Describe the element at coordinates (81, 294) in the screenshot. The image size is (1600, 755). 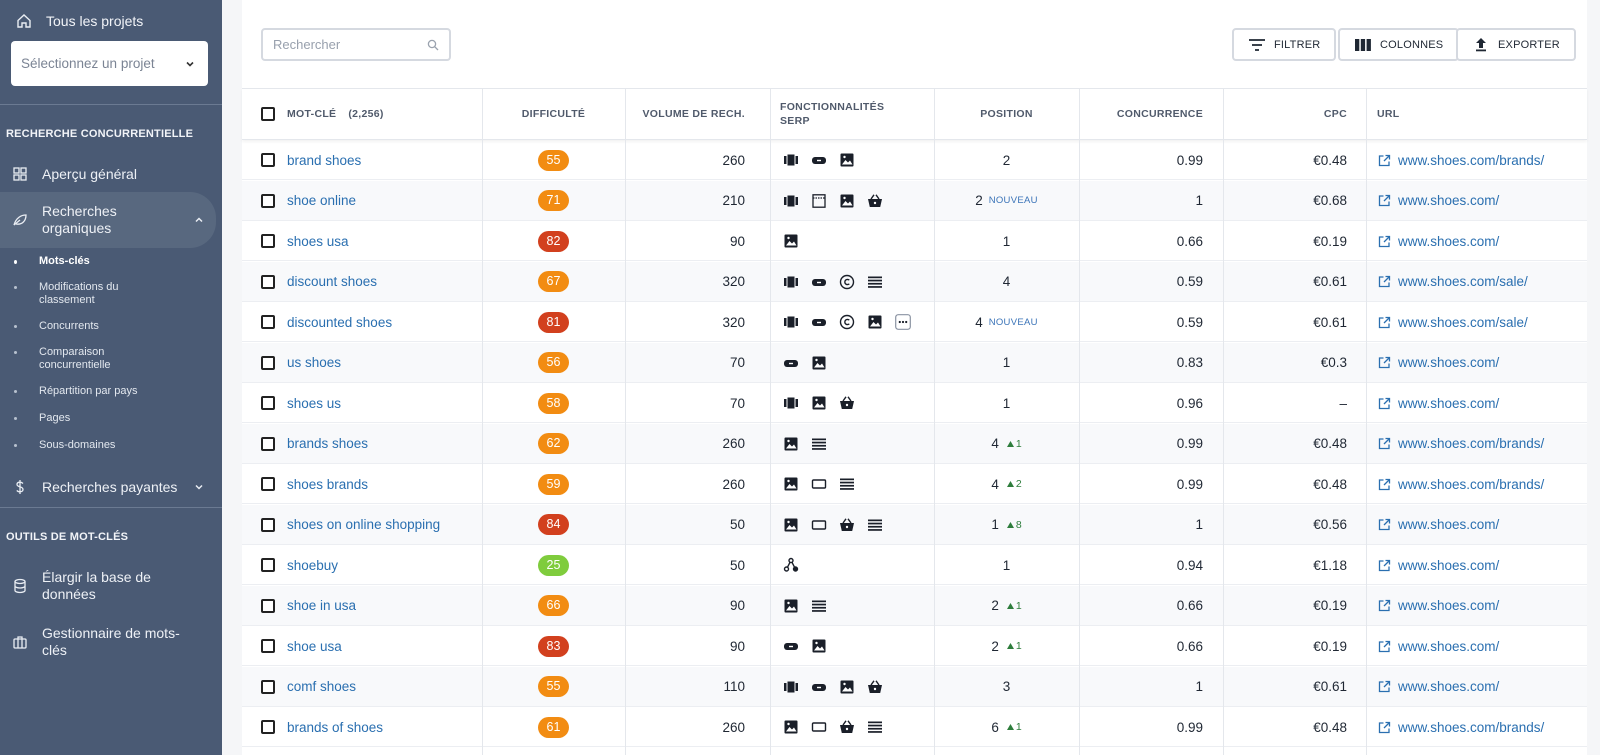
I see `sidebar-sub-ranking-changes: Modifications du classement` at that location.